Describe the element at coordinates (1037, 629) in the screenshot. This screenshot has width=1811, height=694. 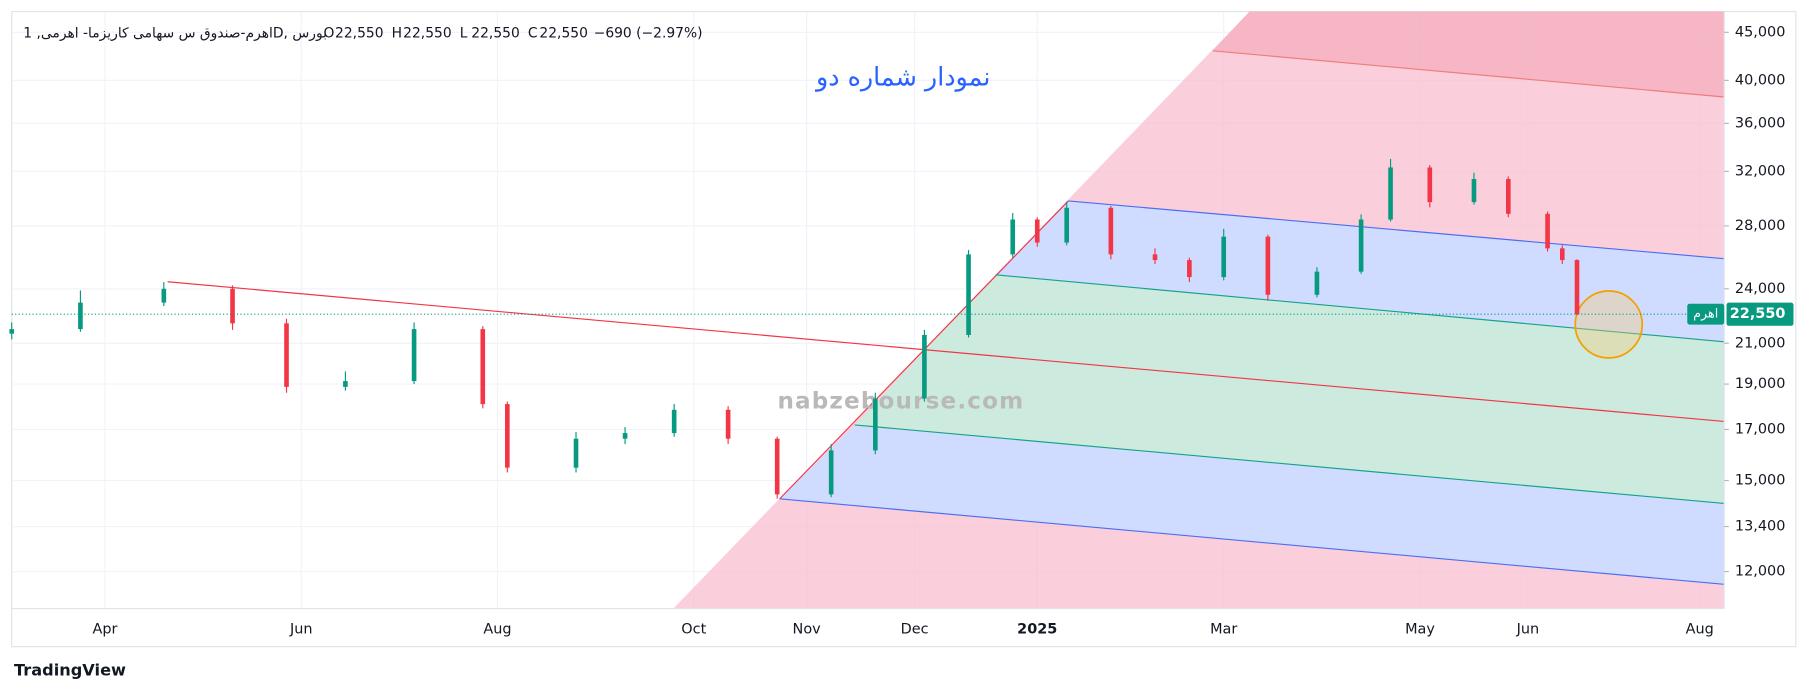
I see `x-tick-label: 2025` at that location.